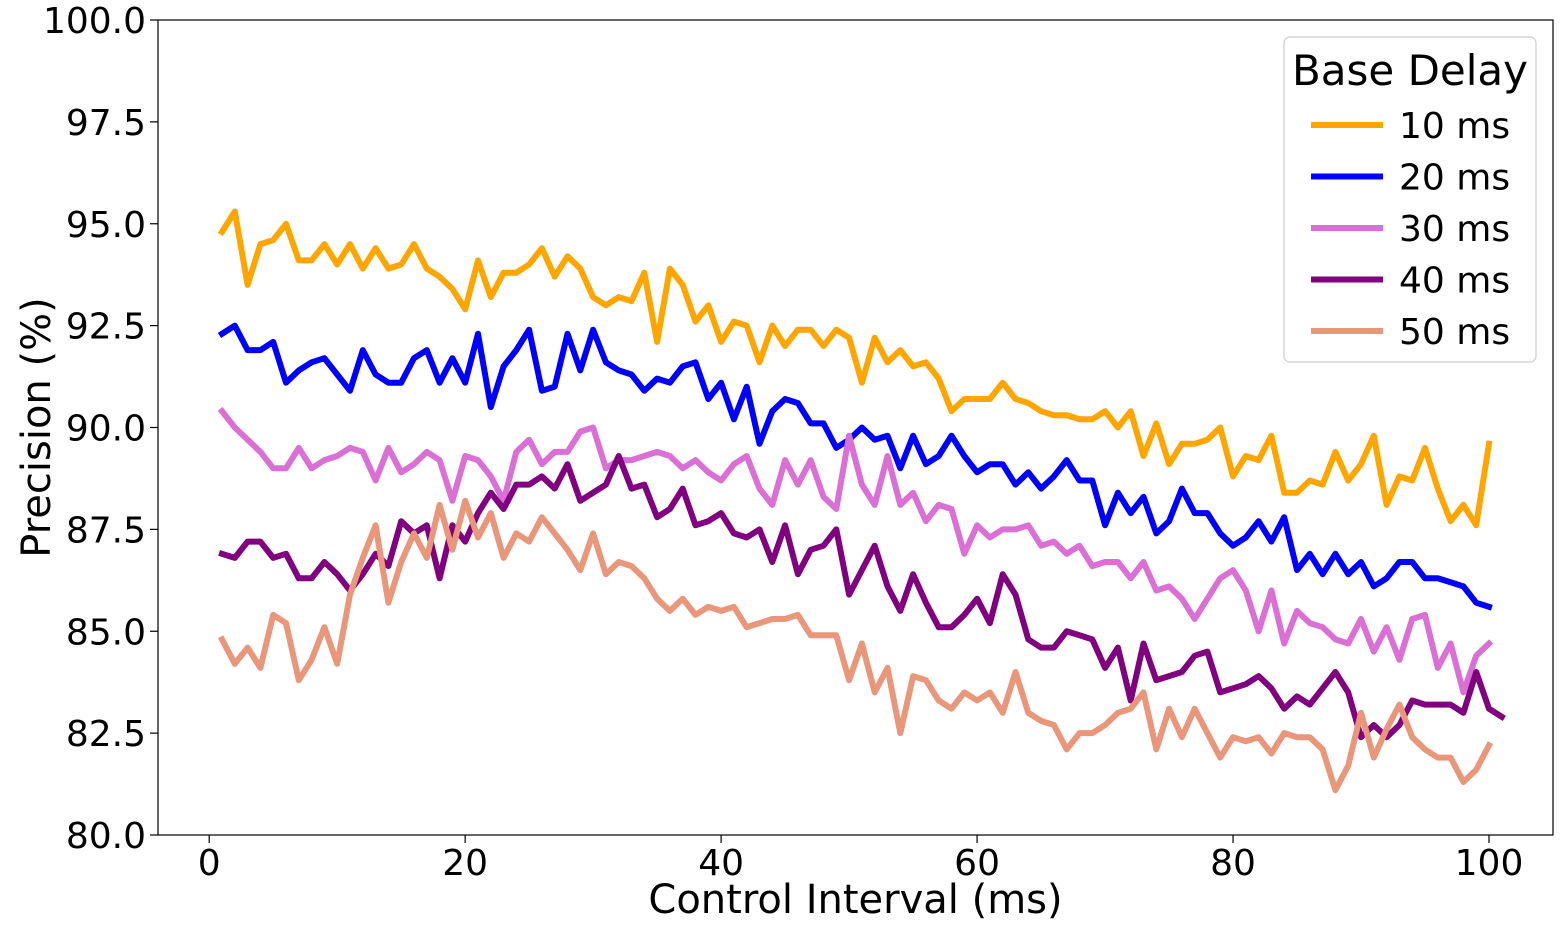 Image resolution: width=1560 pixels, height=928 pixels. What do you see at coordinates (94, 21) in the screenshot?
I see `y-tick-label: 100.0` at bounding box center [94, 21].